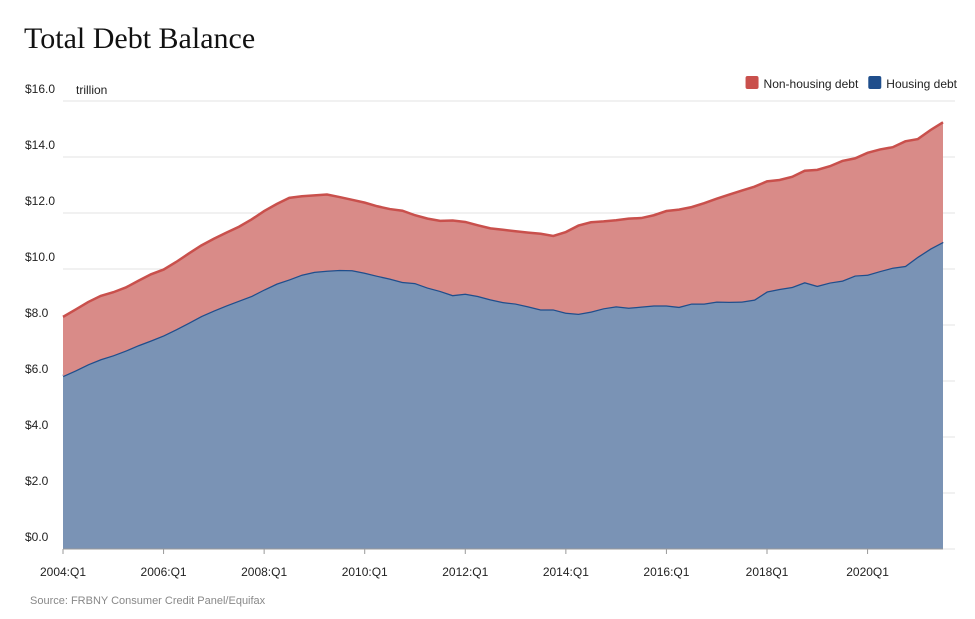 This screenshot has width=975, height=619. What do you see at coordinates (465, 572) in the screenshot?
I see `x-tick-label: 2012:Q1` at bounding box center [465, 572].